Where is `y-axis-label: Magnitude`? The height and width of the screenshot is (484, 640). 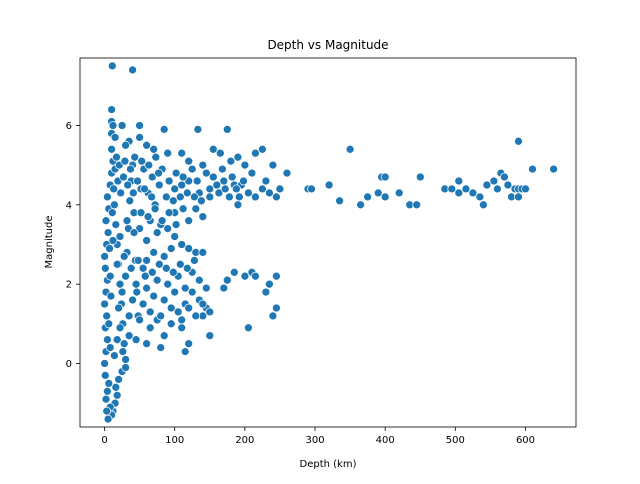
y-axis-label: Magnitude is located at coordinates (49, 242).